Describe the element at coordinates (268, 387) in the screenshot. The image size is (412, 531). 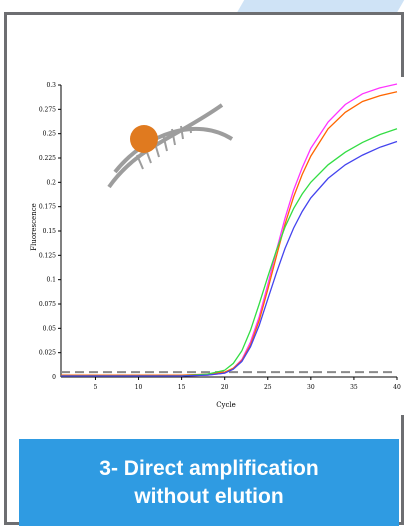
I see `x-tick-label: 25` at that location.